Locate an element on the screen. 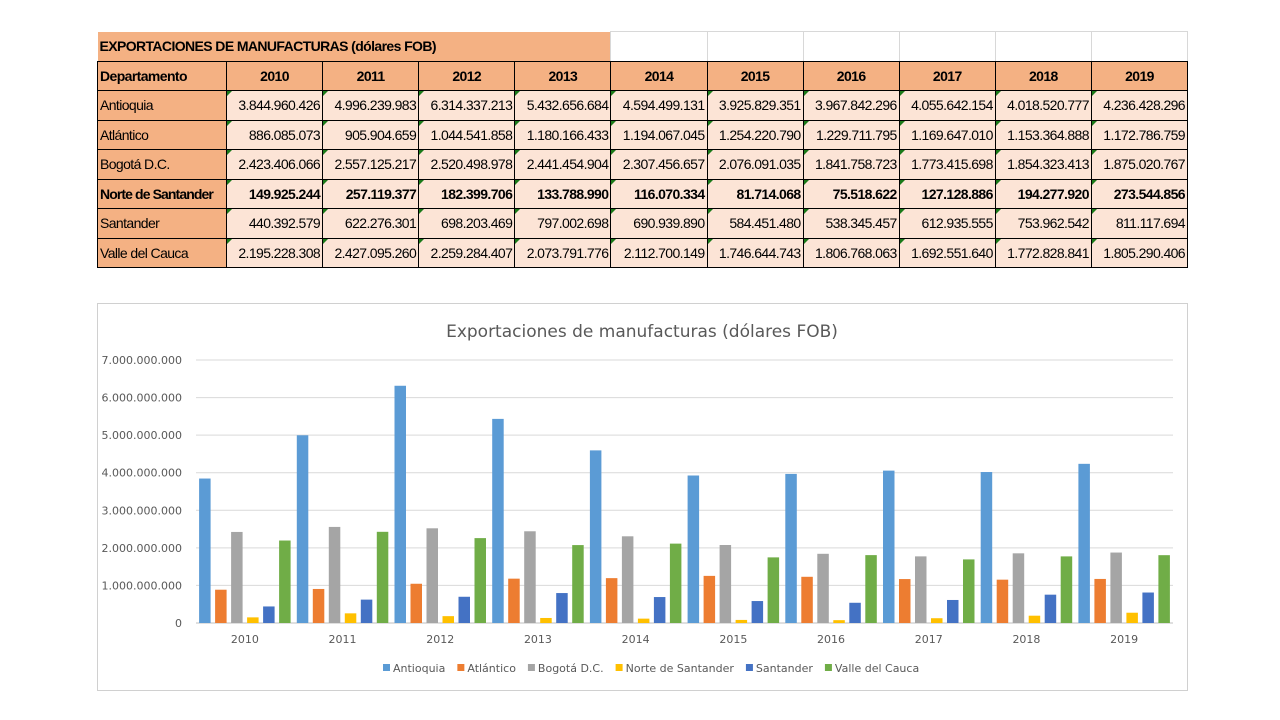 The width and height of the screenshot is (1280, 720). column-header: 2014 is located at coordinates (659, 75).